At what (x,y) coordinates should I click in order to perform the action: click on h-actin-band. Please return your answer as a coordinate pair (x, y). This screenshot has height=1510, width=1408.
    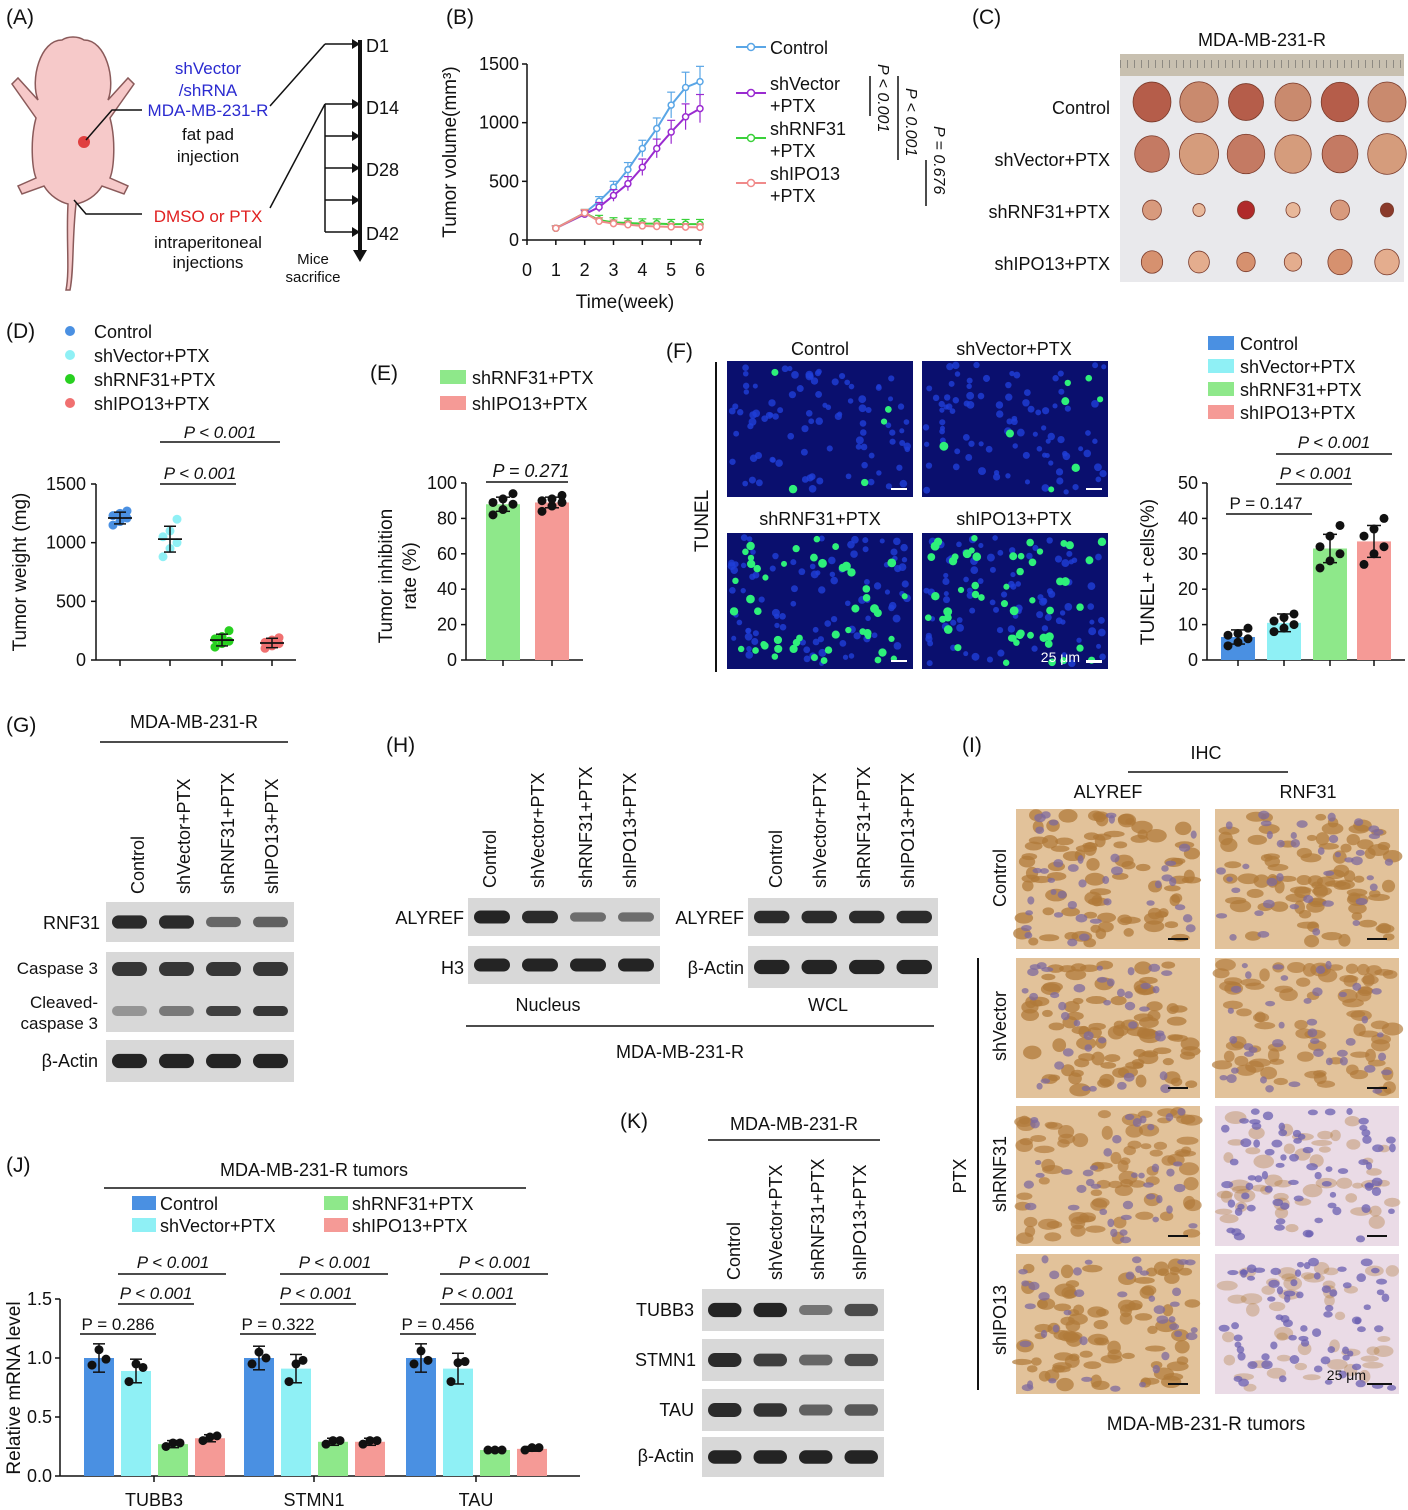
    Looking at the image, I should click on (914, 967).